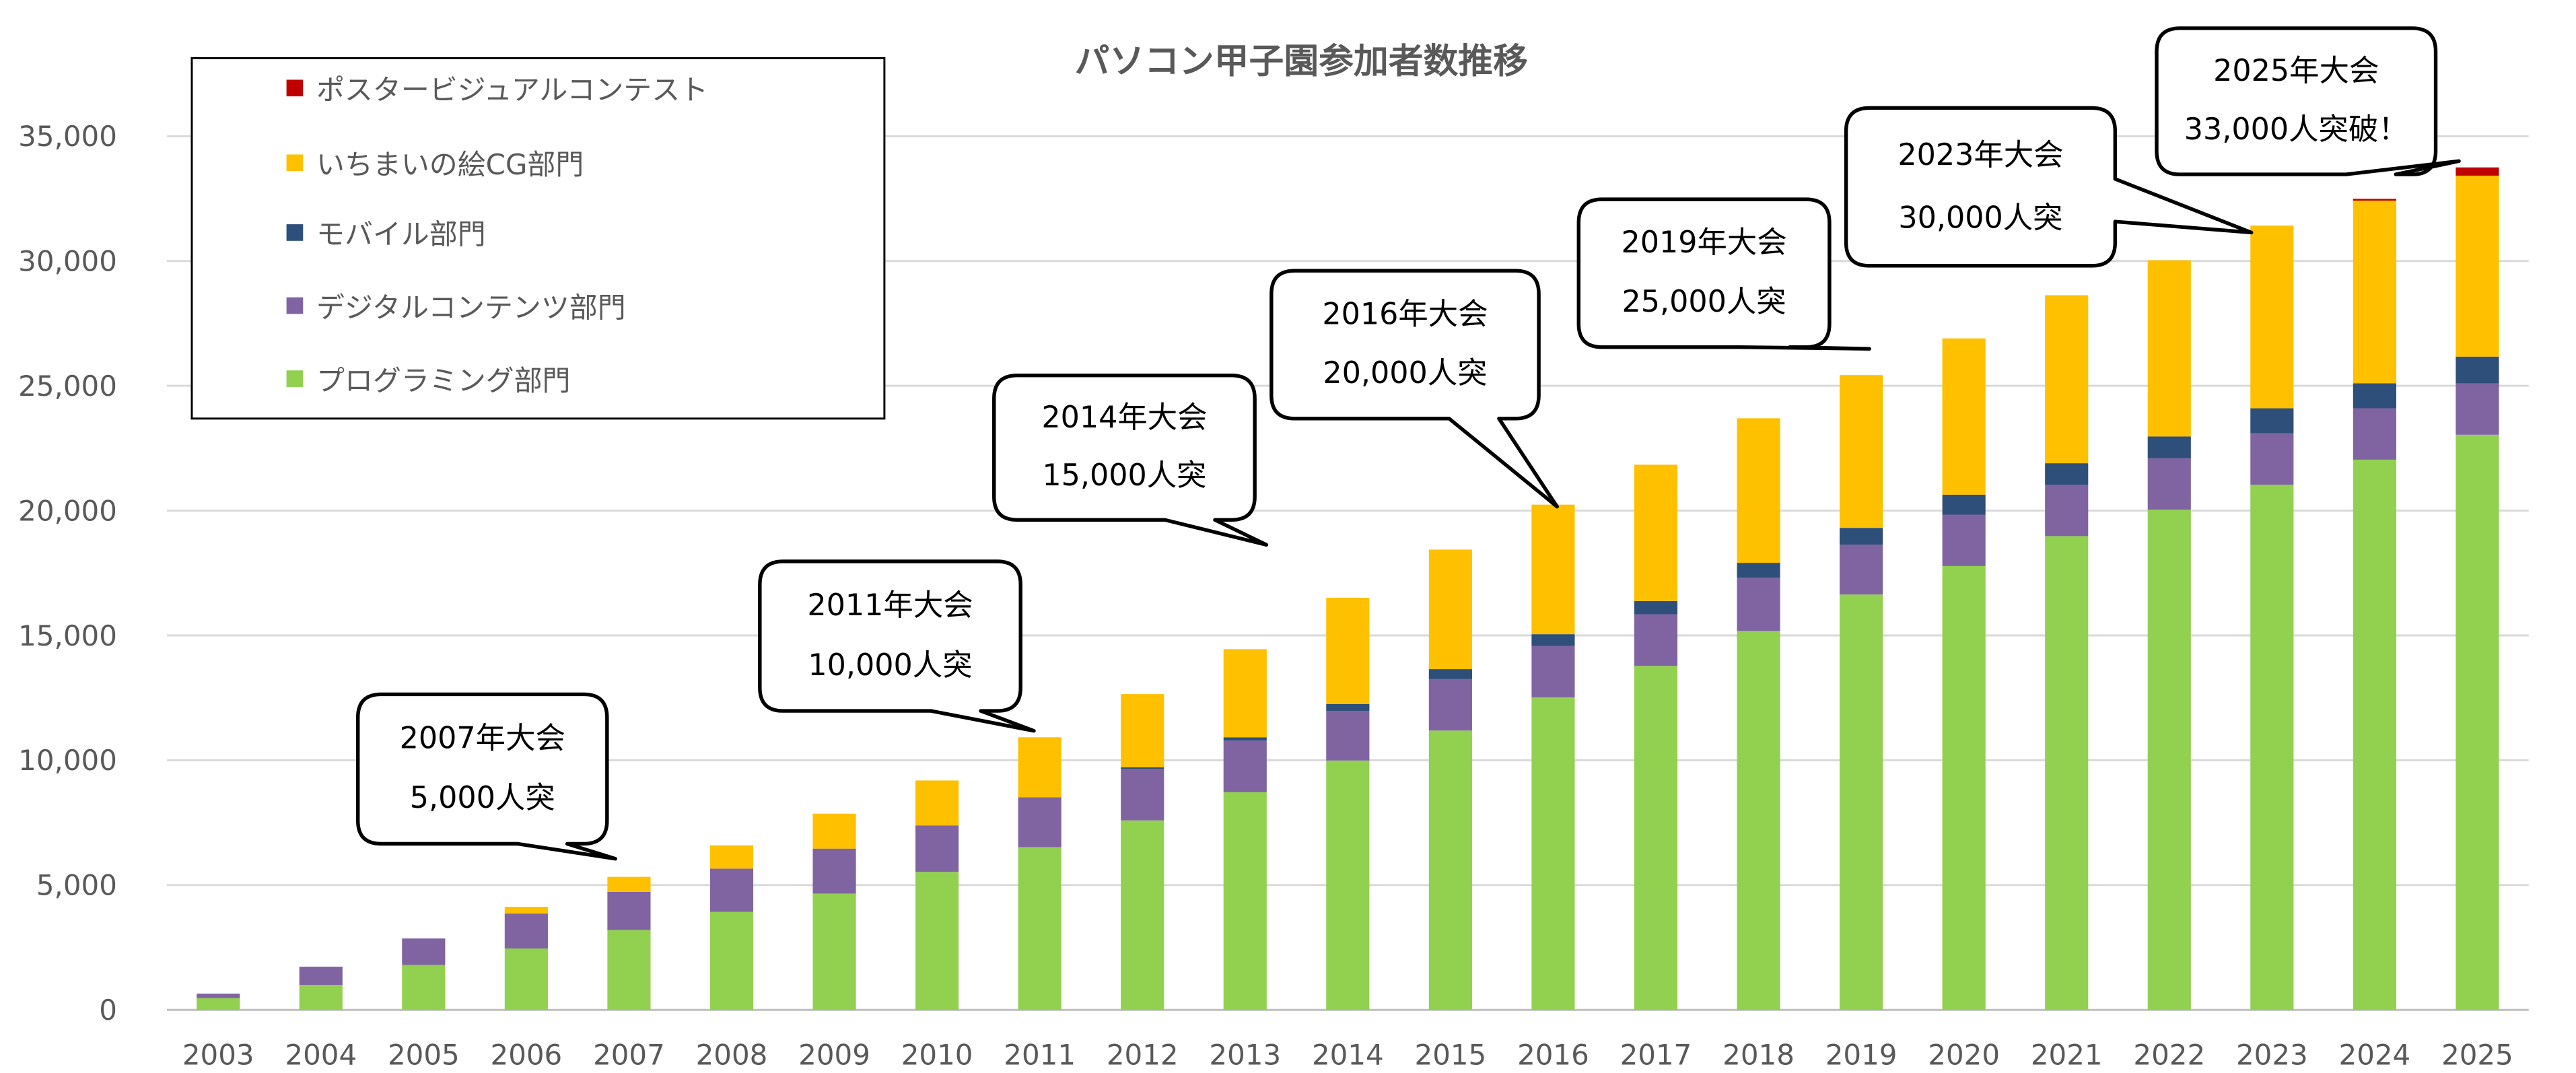 The width and height of the screenshot is (2576, 1073). What do you see at coordinates (1301, 62) in the screenshot?
I see `chart-title: パソコン甲子園参加者数推移` at bounding box center [1301, 62].